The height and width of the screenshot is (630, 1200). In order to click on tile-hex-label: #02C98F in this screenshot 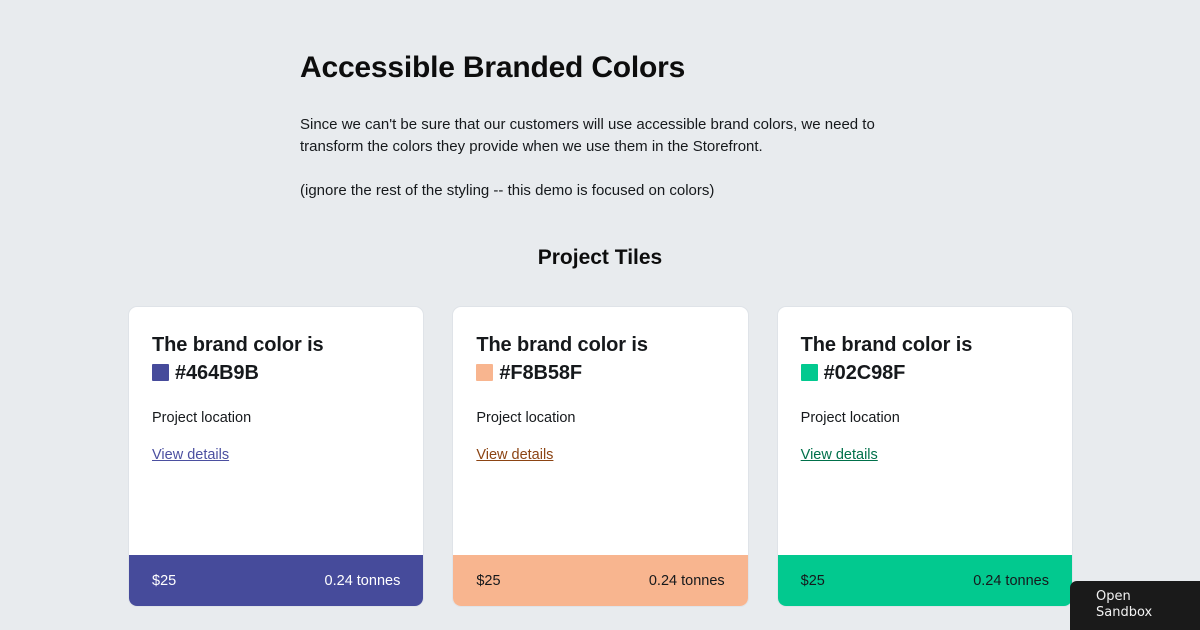, I will do `click(864, 373)`.